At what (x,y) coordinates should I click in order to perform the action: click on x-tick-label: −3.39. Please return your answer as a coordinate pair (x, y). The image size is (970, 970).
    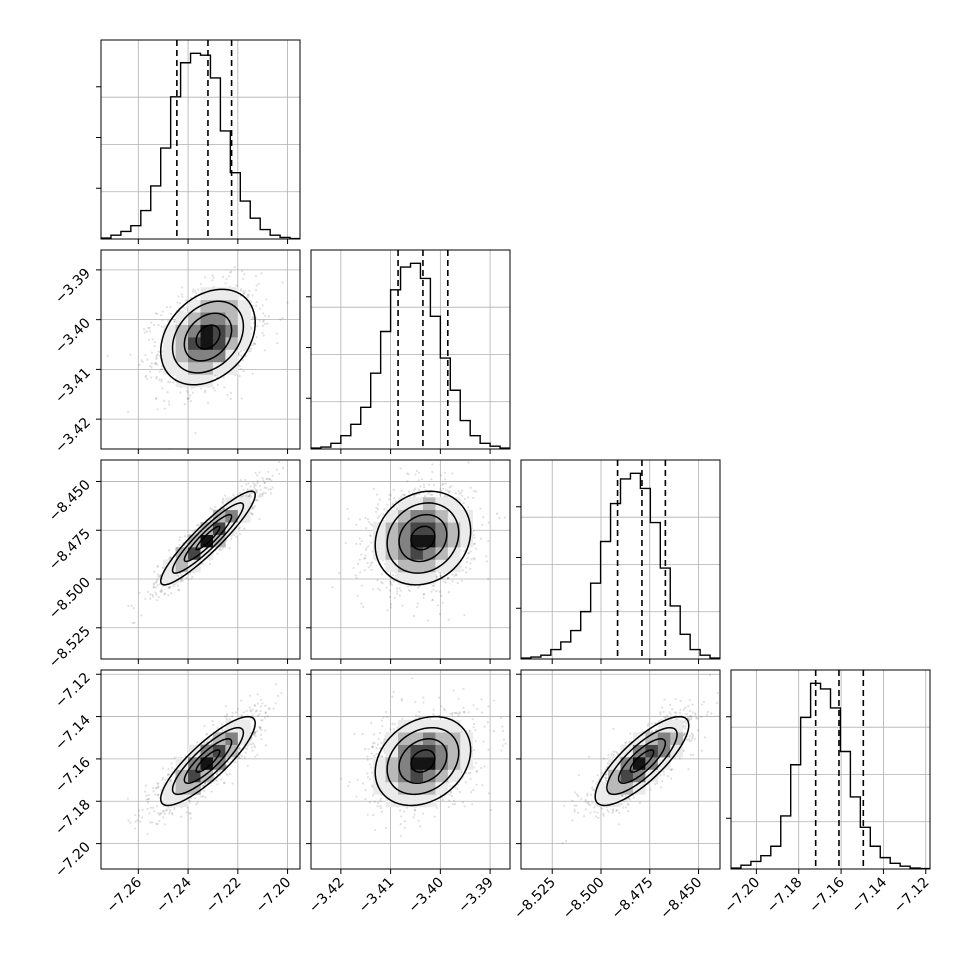
    Looking at the image, I should click on (476, 896).